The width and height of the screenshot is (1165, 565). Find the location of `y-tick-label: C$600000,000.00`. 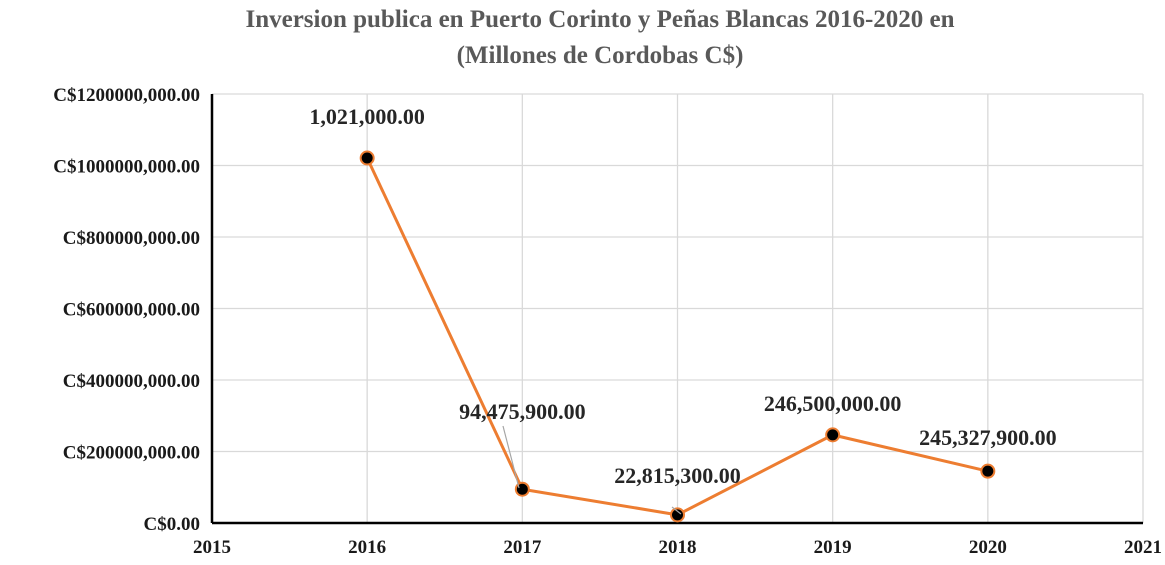

y-tick-label: C$600000,000.00 is located at coordinates (131, 310).